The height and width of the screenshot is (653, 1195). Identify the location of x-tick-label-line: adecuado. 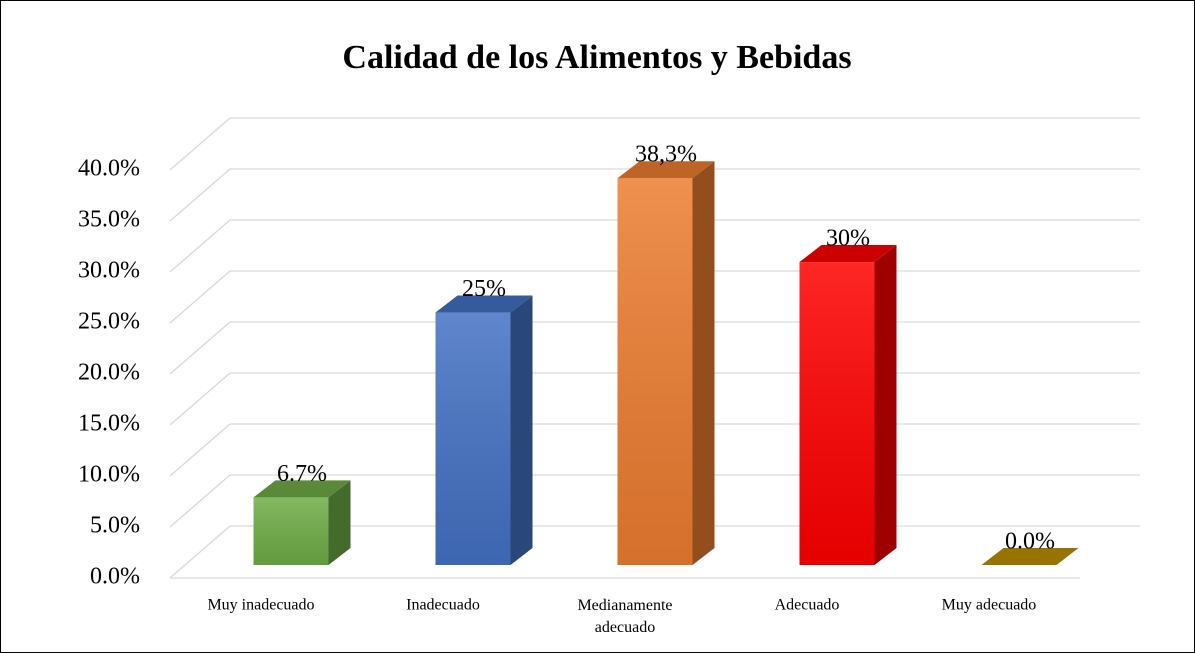
(625, 627).